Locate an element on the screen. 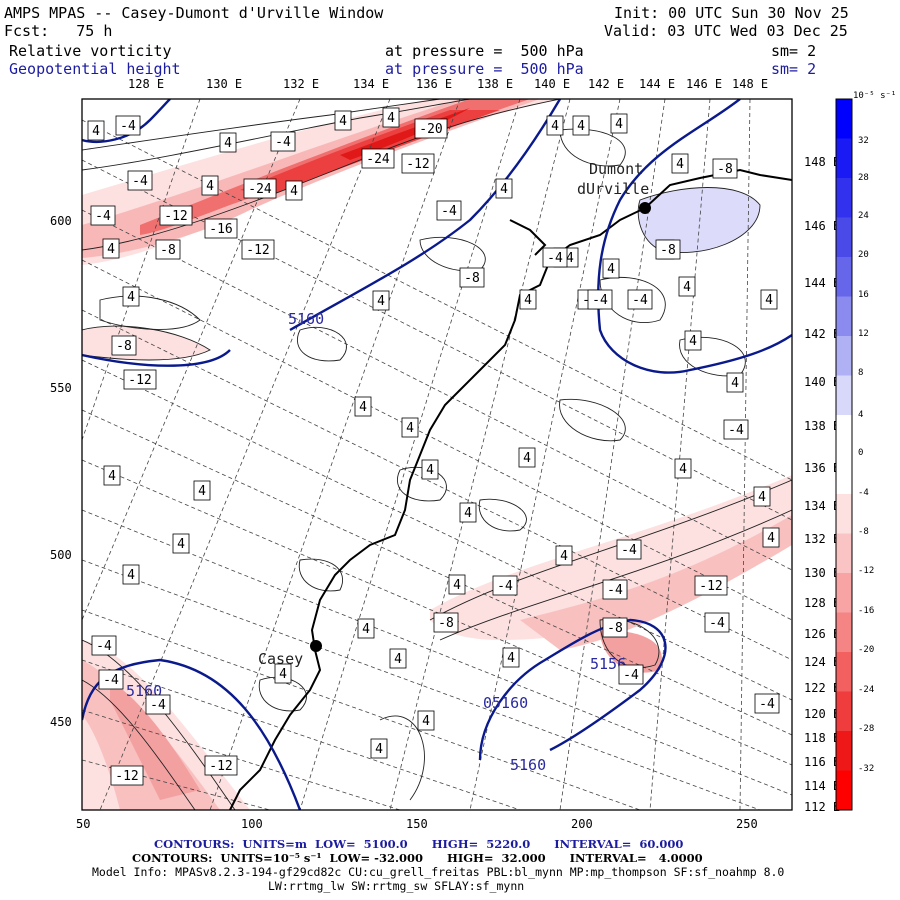  lon-label: 138 E is located at coordinates (495, 84).